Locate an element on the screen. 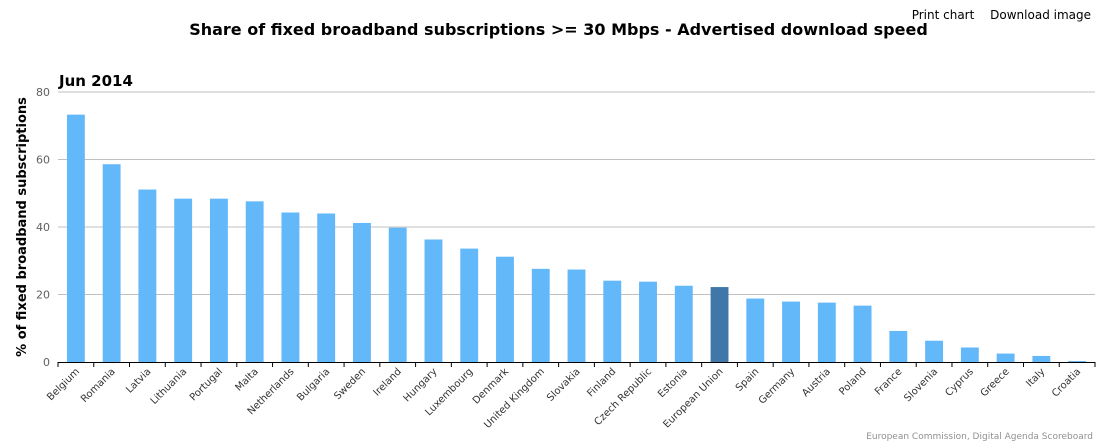  bar-slovakia is located at coordinates (576, 315).